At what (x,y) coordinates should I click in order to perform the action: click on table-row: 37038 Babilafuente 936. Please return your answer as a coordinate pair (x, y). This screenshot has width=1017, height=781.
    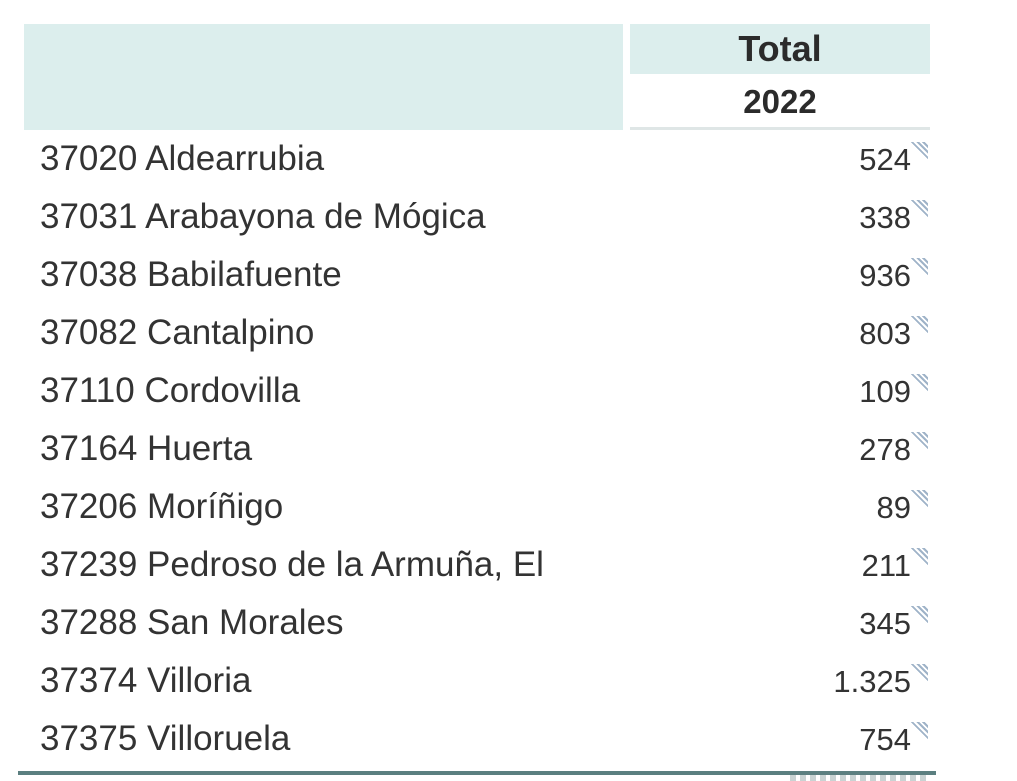
    Looking at the image, I should click on (477, 275).